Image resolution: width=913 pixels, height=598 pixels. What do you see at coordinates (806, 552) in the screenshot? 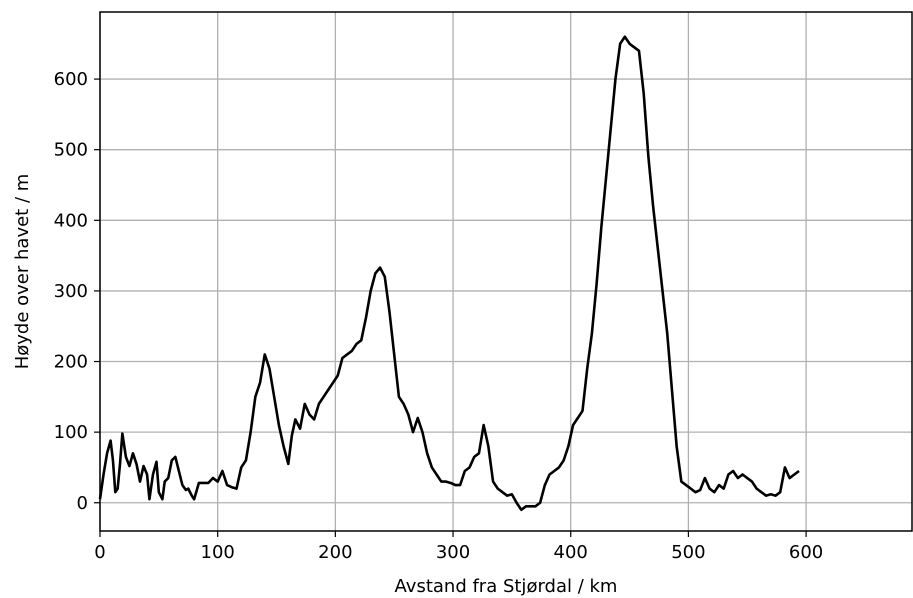
I see `x-tick-label: 600` at bounding box center [806, 552].